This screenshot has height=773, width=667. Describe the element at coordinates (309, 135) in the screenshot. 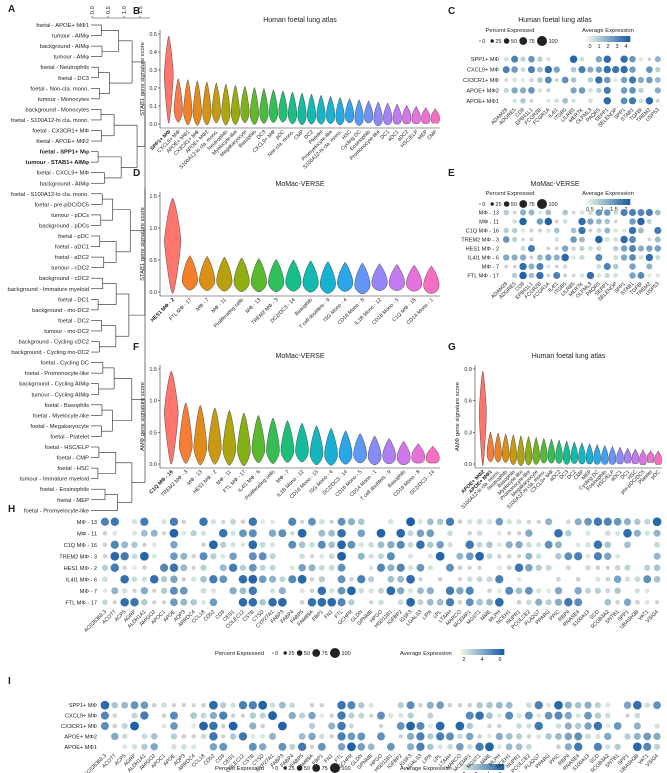

I see `x-tick-label: DC2` at that location.